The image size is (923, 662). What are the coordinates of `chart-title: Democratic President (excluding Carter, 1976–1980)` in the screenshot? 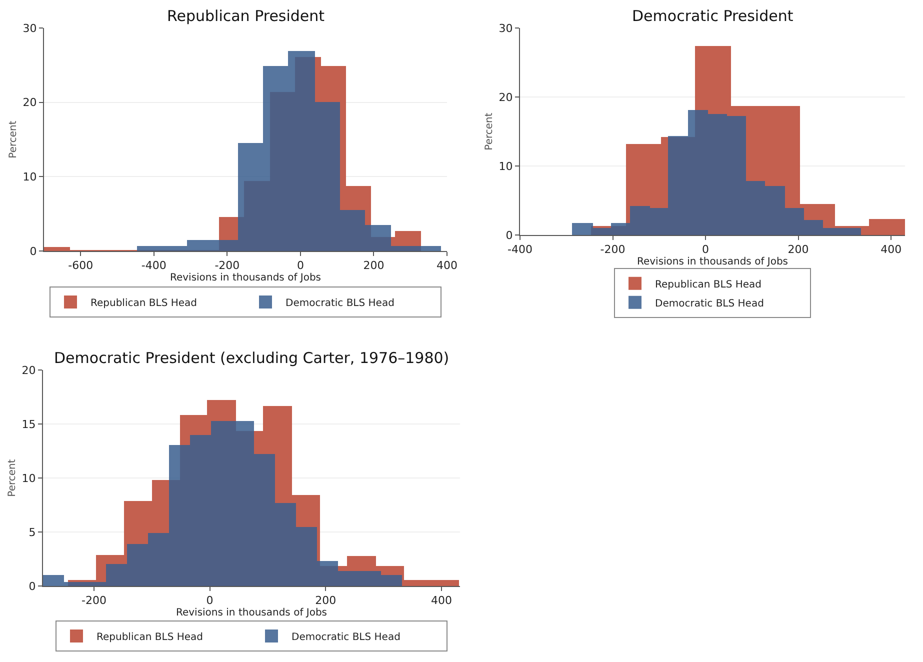 It's located at (252, 358).